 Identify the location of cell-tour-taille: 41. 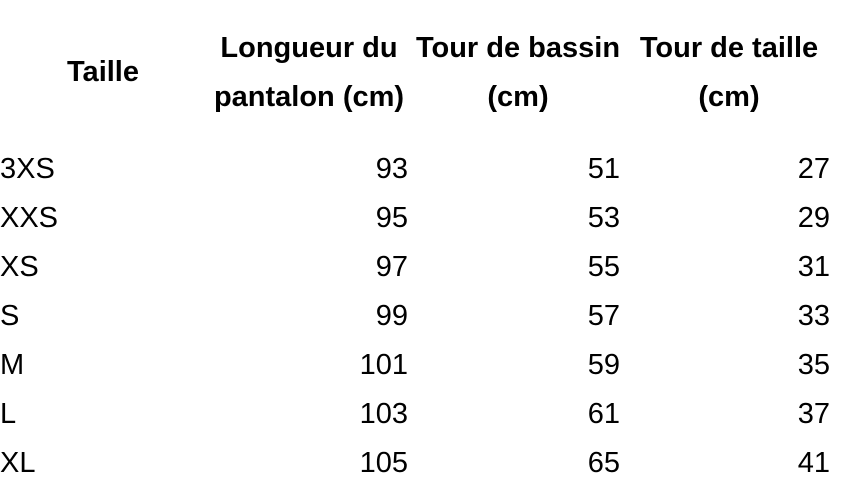
(813, 463).